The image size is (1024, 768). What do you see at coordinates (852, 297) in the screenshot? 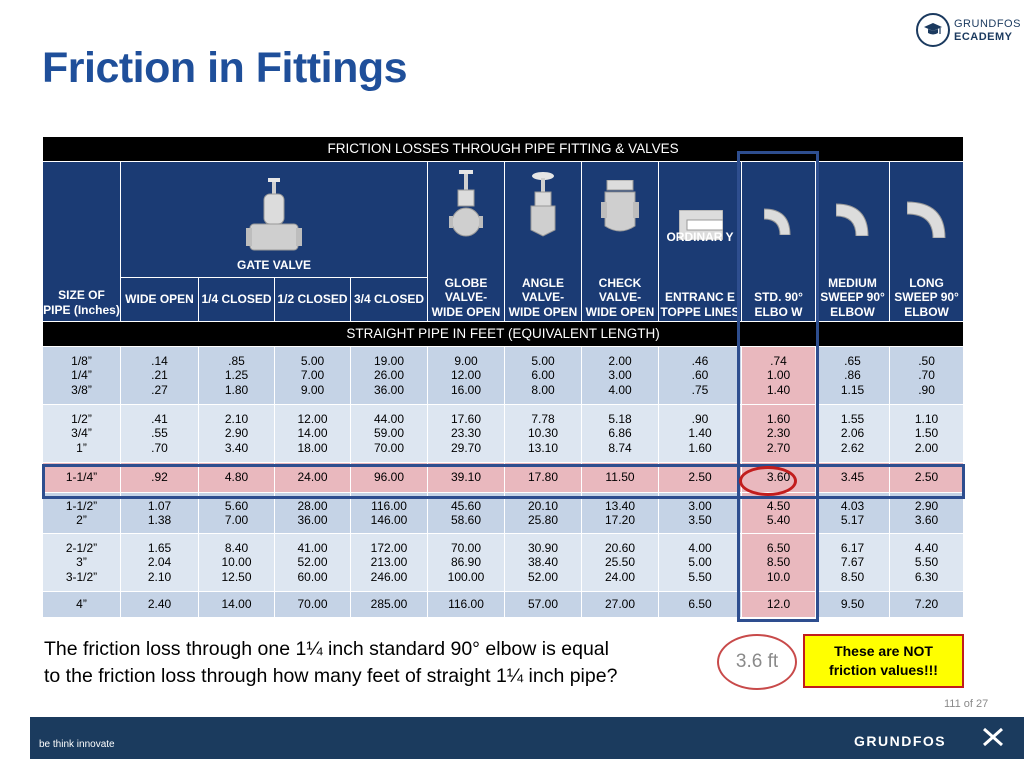
I see `medium-sweep-label: MEDIUM SWEEP 90° ELBOW` at bounding box center [852, 297].